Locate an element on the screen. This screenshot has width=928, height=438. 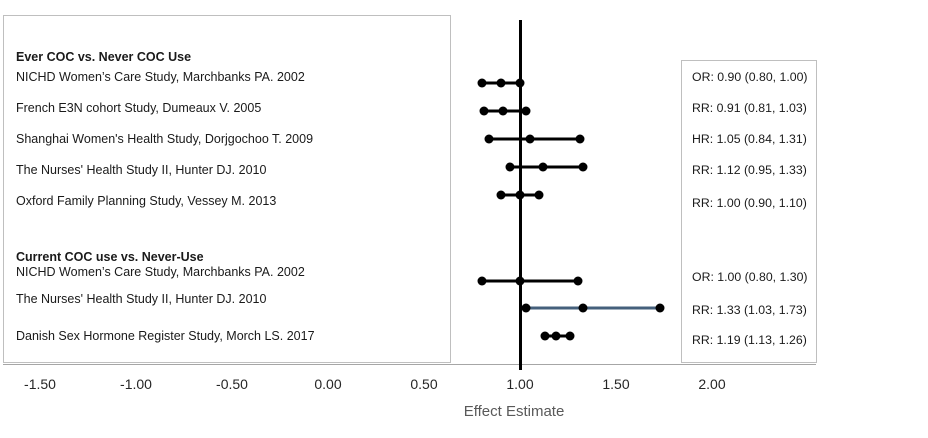
estimate-text: RR: 1.19 (1.13, 1.26) is located at coordinates (749, 340).